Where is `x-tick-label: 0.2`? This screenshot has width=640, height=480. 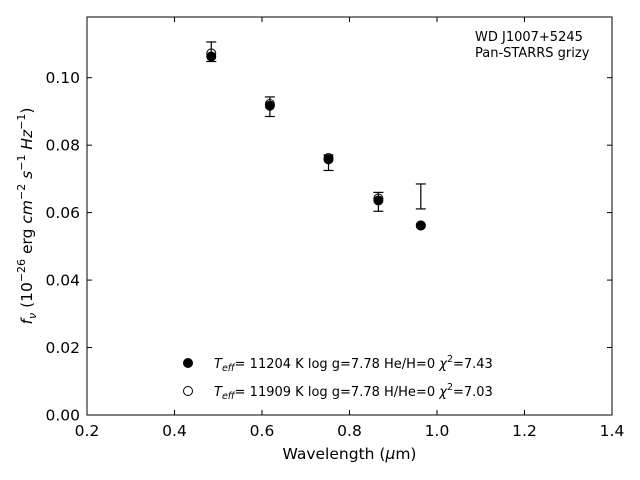 x-tick-label: 0.2 is located at coordinates (87, 431).